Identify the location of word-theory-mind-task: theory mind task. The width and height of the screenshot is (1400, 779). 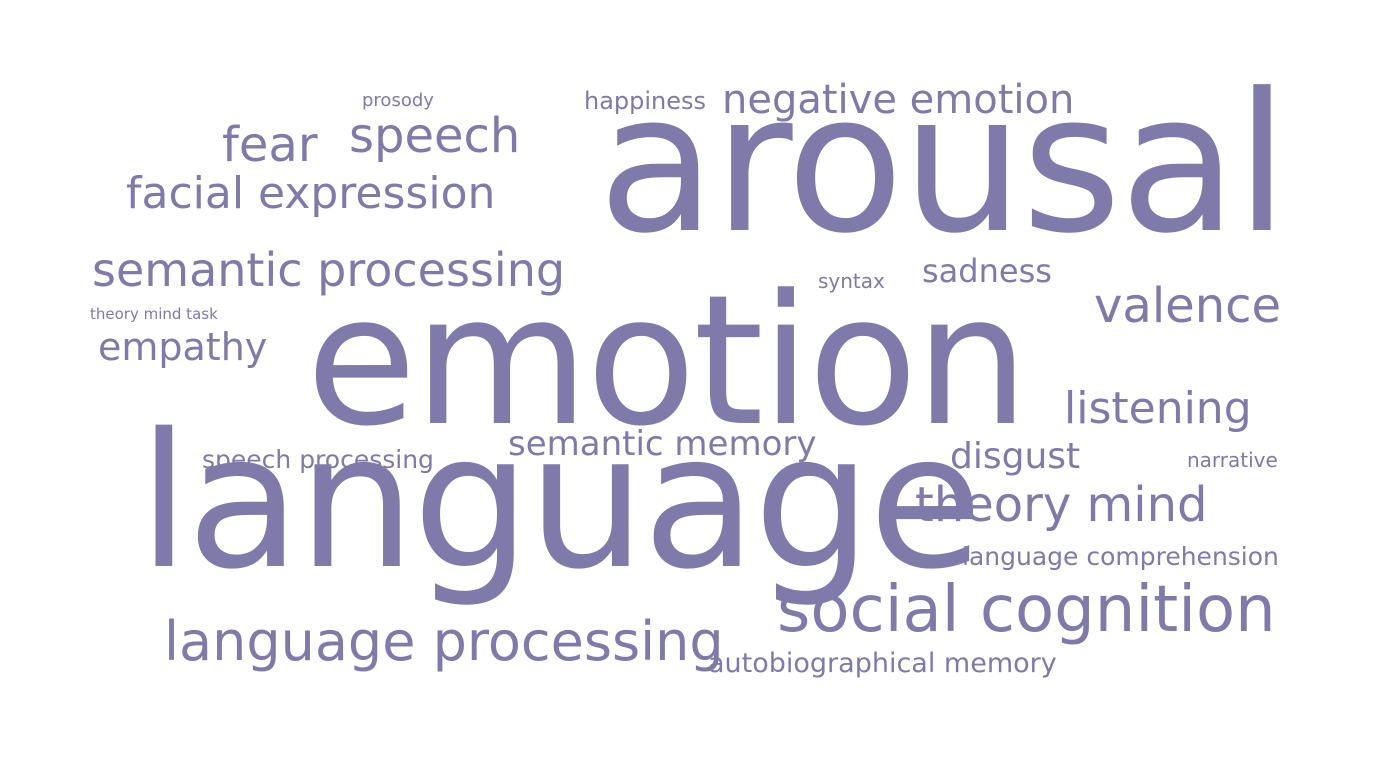
(154, 314).